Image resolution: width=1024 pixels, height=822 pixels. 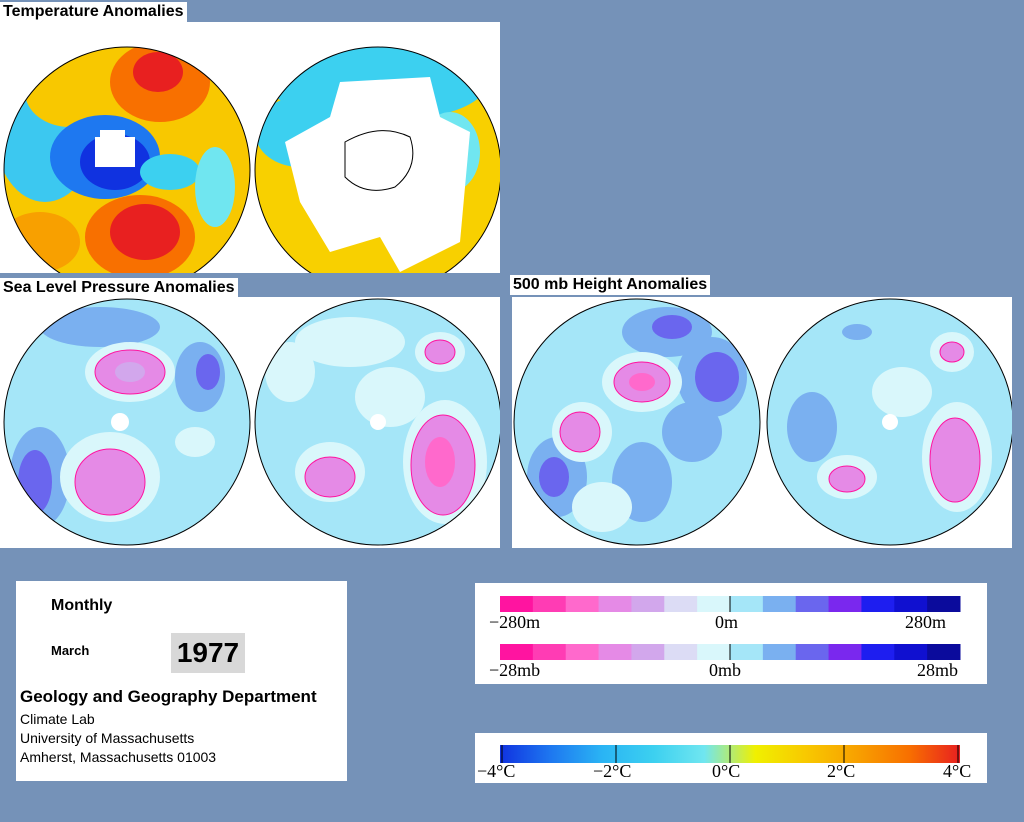 I want to click on height-pressure-legend: −280m 0m 280m −28mb 0mb 28mb, so click(x=731, y=633).